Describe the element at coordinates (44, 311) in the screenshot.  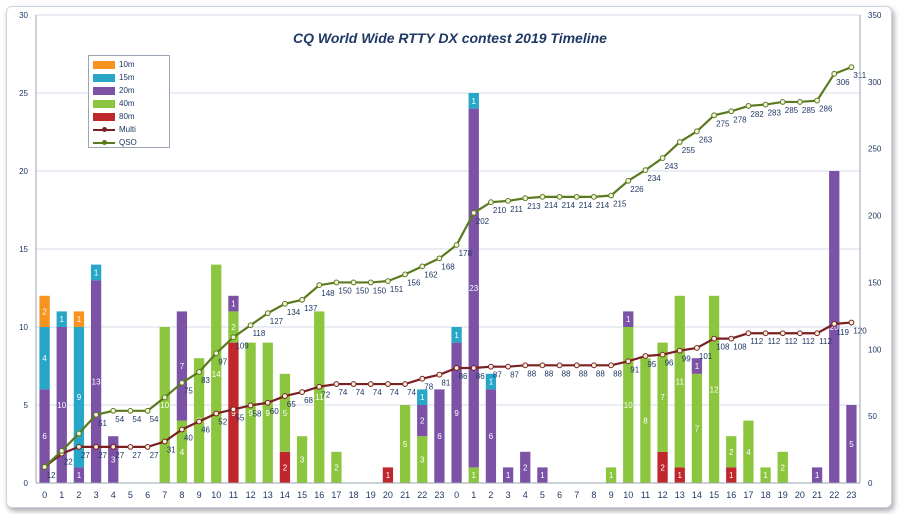
I see `bar-value-label: 2` at that location.